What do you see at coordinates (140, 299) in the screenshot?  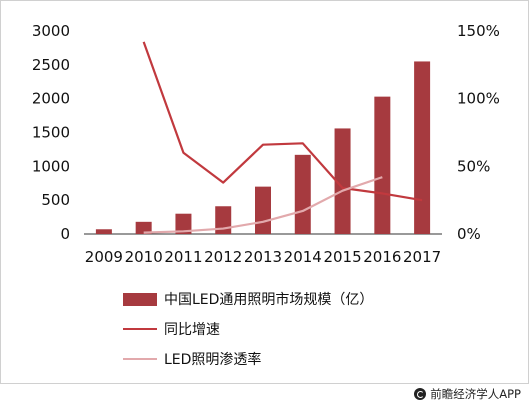 I see `legend-swatch-bar` at bounding box center [140, 299].